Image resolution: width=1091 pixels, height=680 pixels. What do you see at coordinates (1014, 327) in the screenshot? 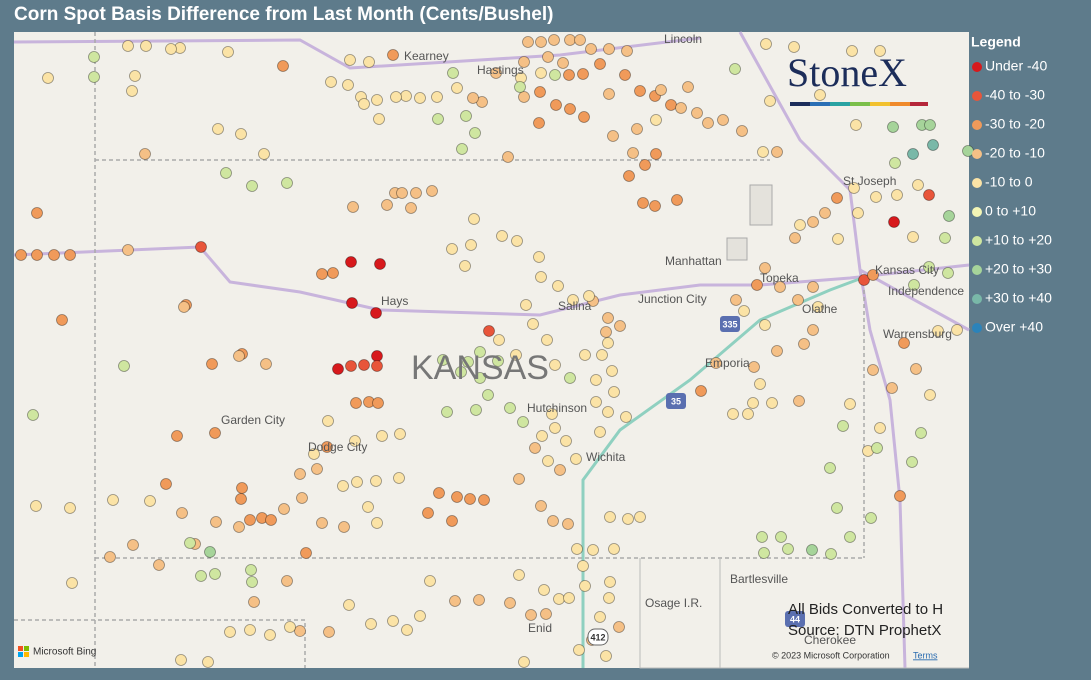
I see `legend-label: Over +40` at bounding box center [1014, 327].